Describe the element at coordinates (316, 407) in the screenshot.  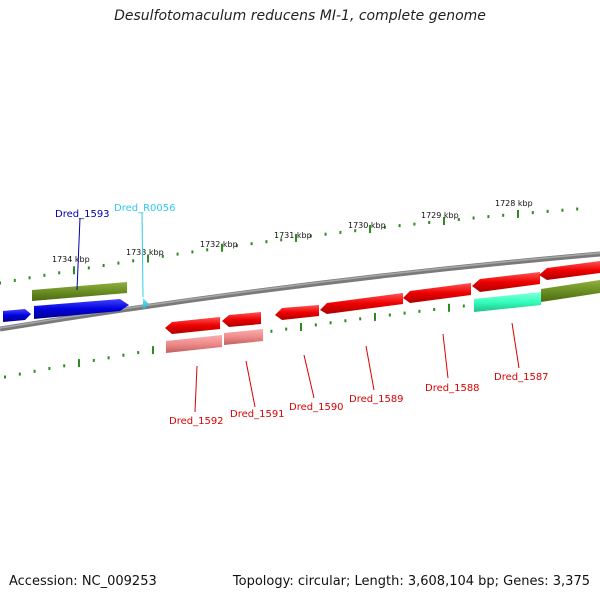
I see `gene-label-dred-1590: Dred_1590` at that location.